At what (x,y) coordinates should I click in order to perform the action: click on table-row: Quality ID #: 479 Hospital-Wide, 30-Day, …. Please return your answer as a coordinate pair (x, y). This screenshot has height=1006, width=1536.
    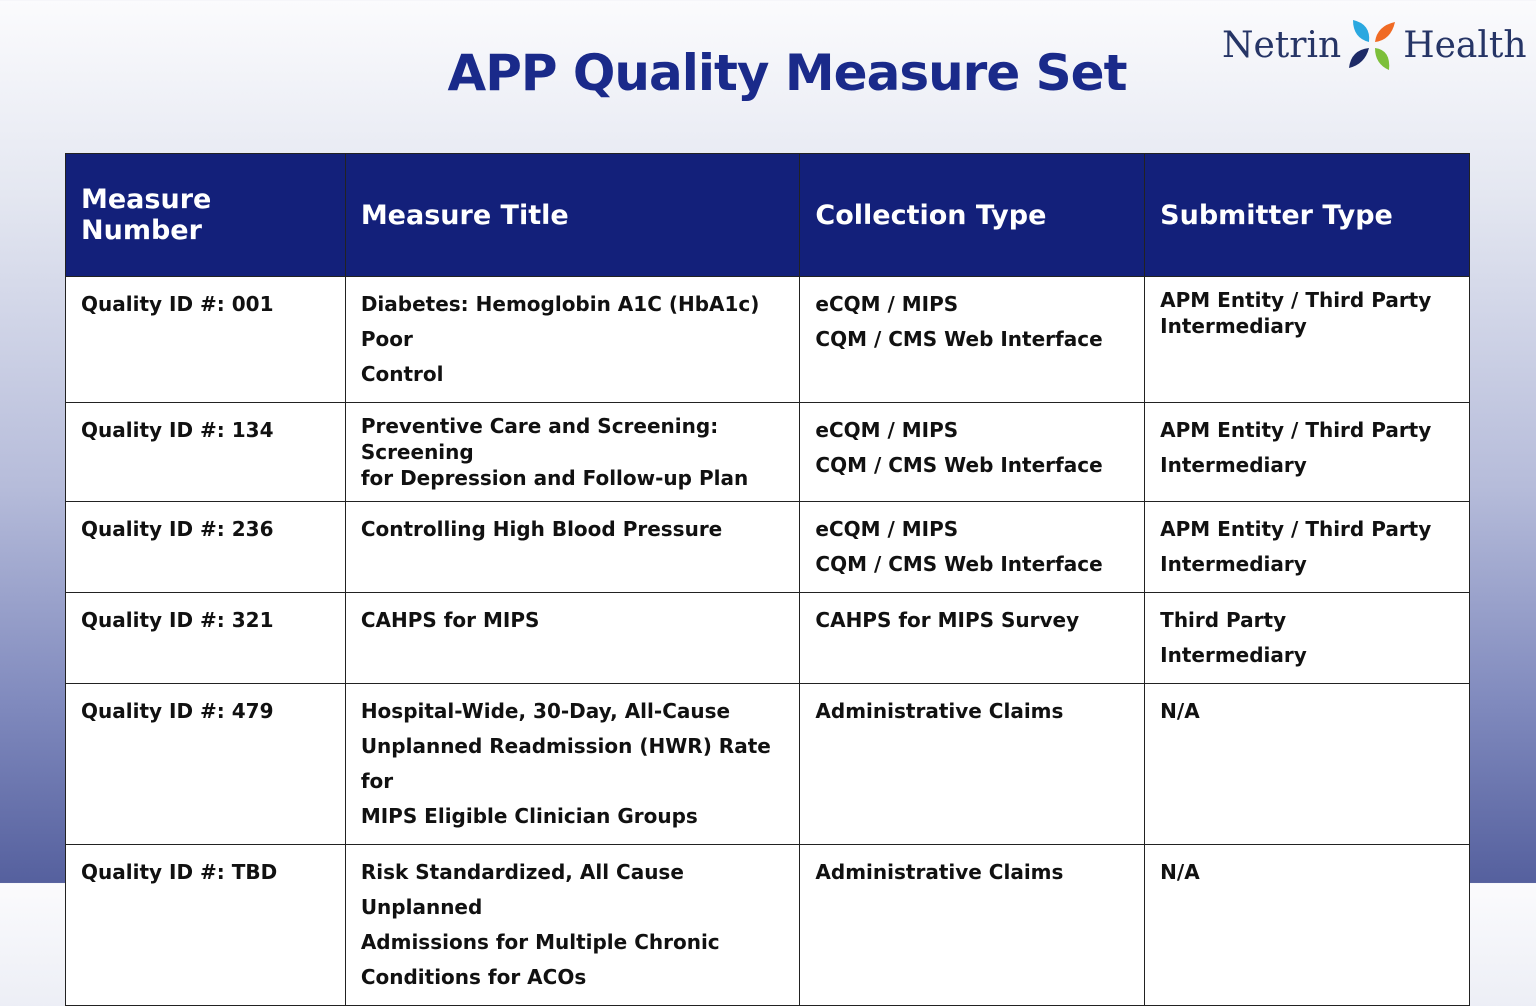
    Looking at the image, I should click on (767, 764).